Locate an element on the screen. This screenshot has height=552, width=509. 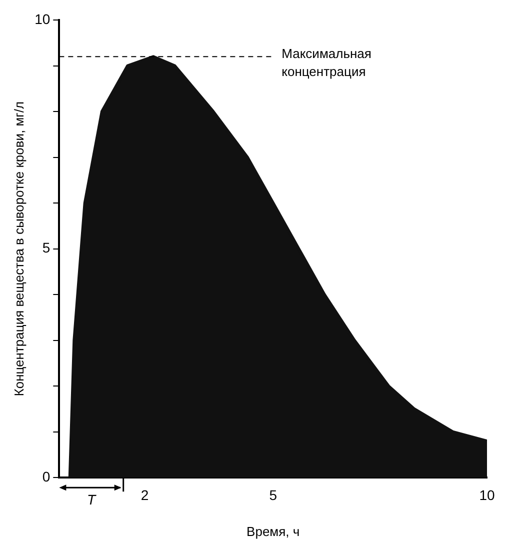
x-tick-label: 5 is located at coordinates (273, 494).